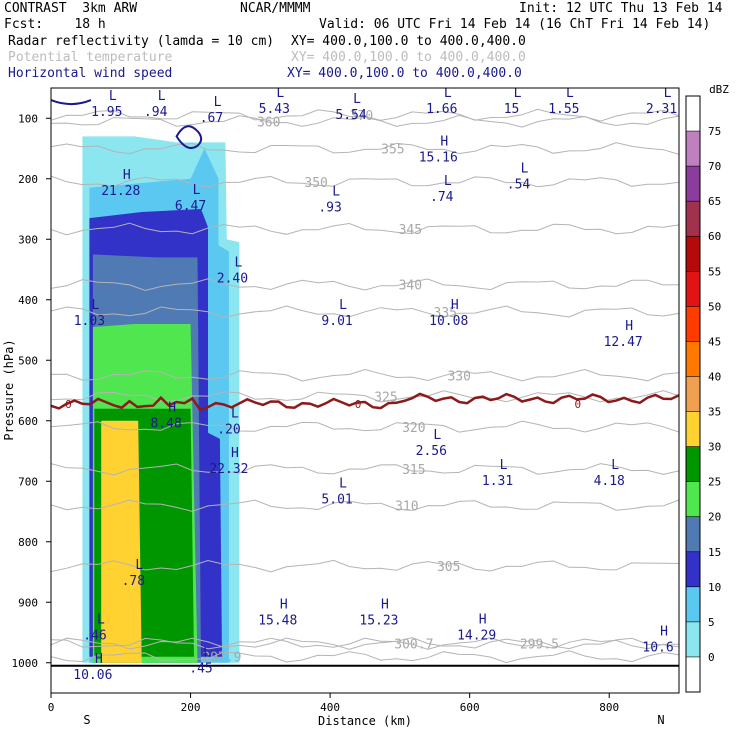  Describe the element at coordinates (165, 424) in the screenshot. I see `extremum-value: 8.48` at that location.